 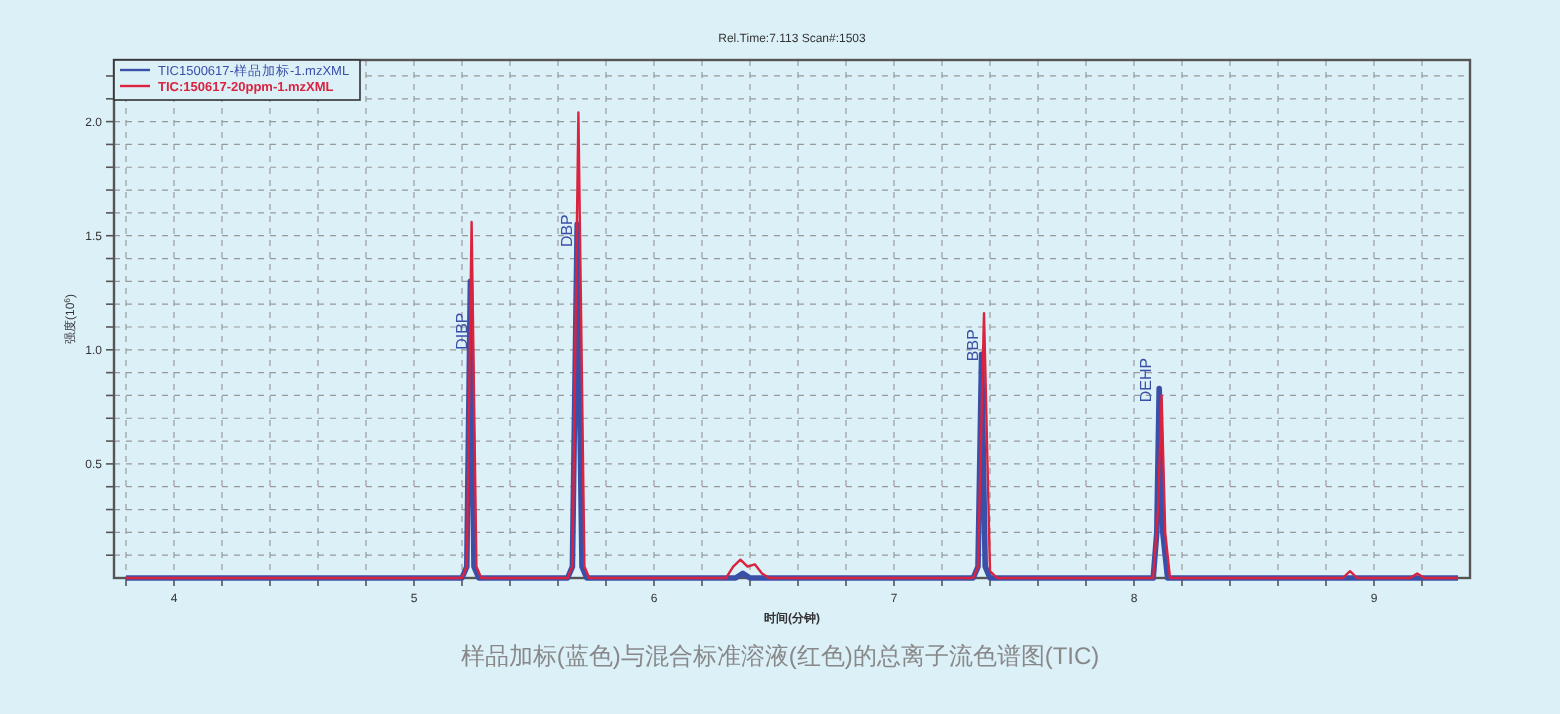 I want to click on annotation: BBP, so click(x=973, y=345).